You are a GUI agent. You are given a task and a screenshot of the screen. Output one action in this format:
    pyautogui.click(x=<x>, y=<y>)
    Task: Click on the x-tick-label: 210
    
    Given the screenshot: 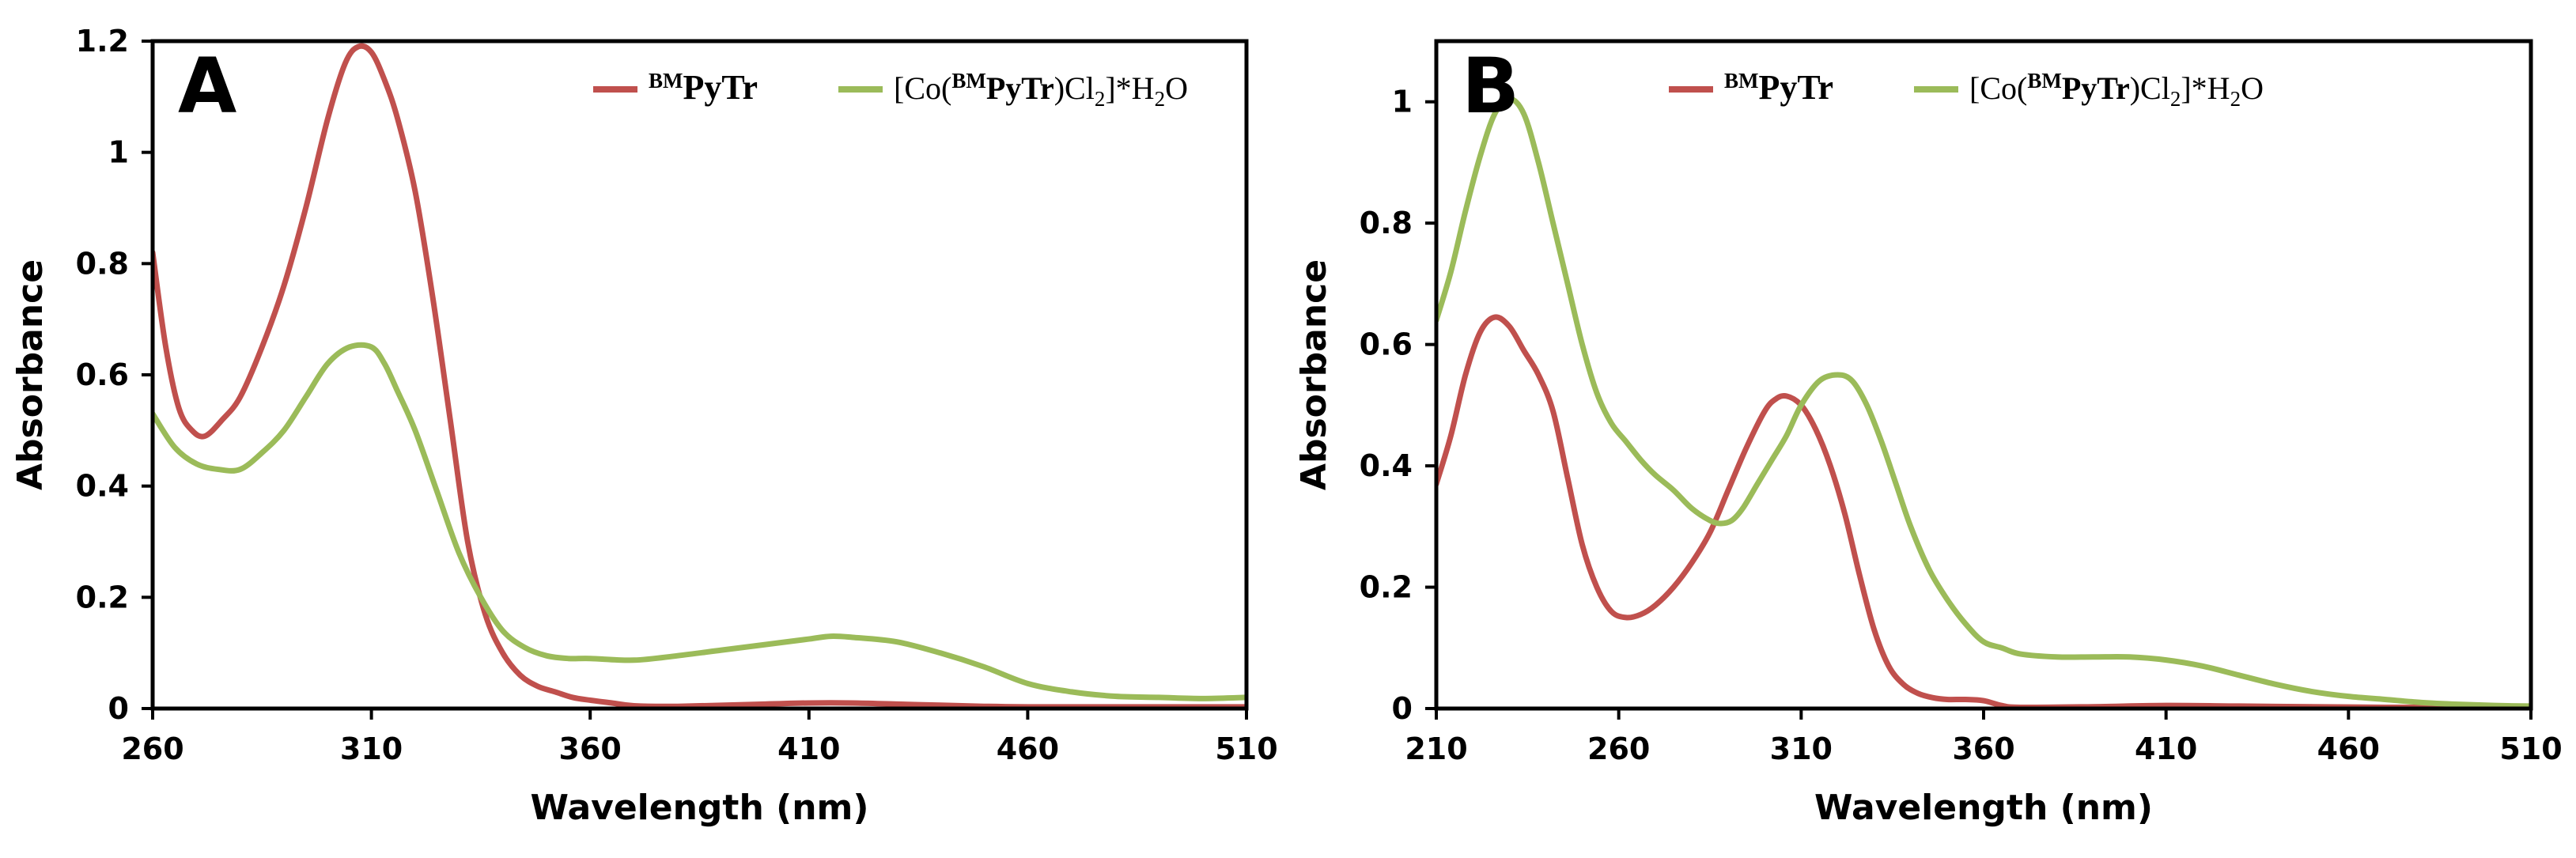 What is the action you would take?
    pyautogui.click(x=1436, y=748)
    